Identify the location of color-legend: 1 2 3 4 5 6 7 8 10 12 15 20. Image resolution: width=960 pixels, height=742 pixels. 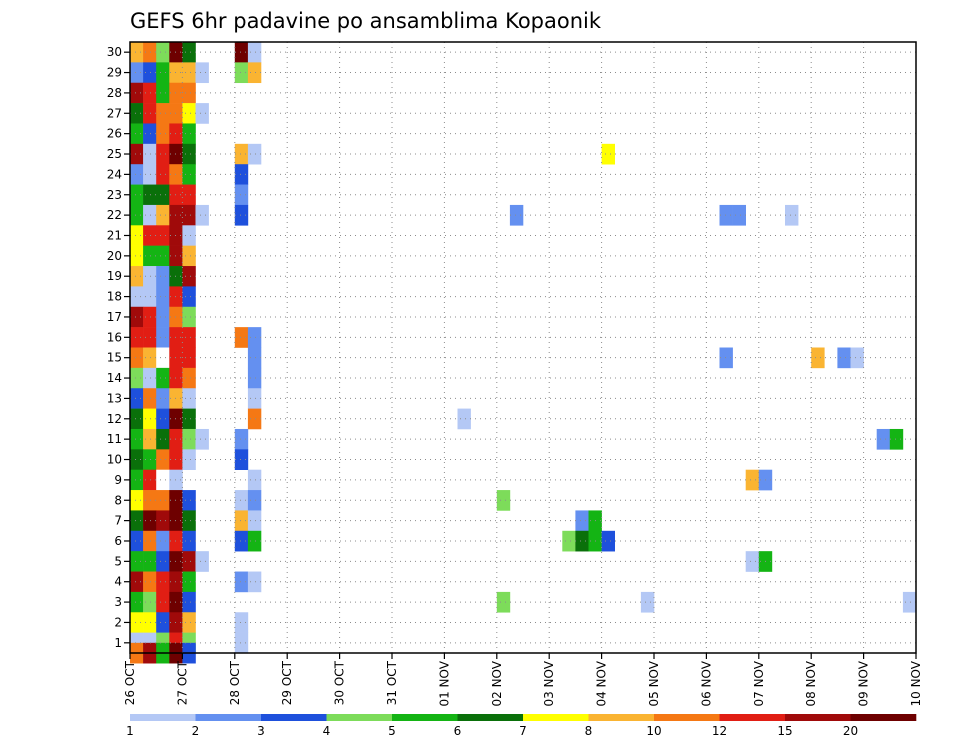
(521, 726).